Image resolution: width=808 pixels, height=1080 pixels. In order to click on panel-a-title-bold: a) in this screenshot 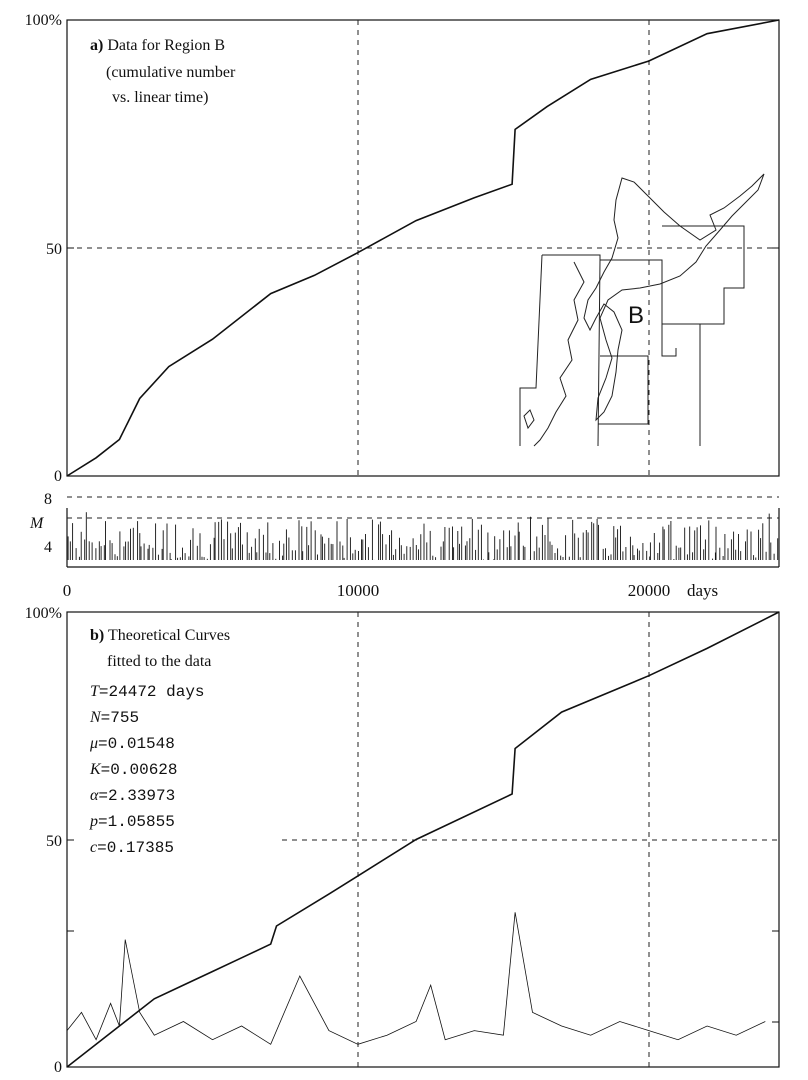, I will do `click(96, 45)`.